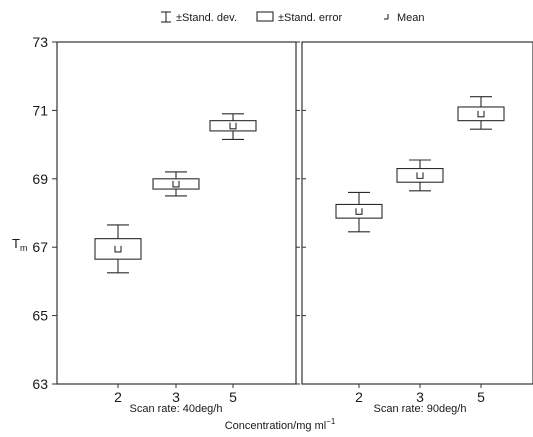 This screenshot has height=437, width=533. What do you see at coordinates (386, 17) in the screenshot?
I see `legend-mean-icon` at bounding box center [386, 17].